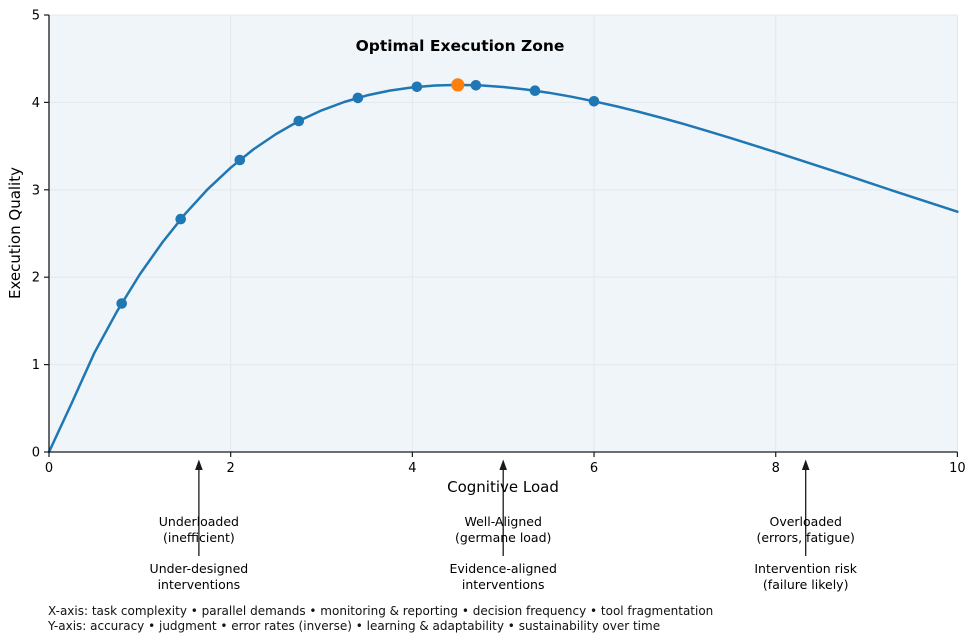 The height and width of the screenshot is (644, 975). What do you see at coordinates (806, 577) in the screenshot?
I see `annotation-intervention-risk: Intervention risk (failure likely)` at bounding box center [806, 577].